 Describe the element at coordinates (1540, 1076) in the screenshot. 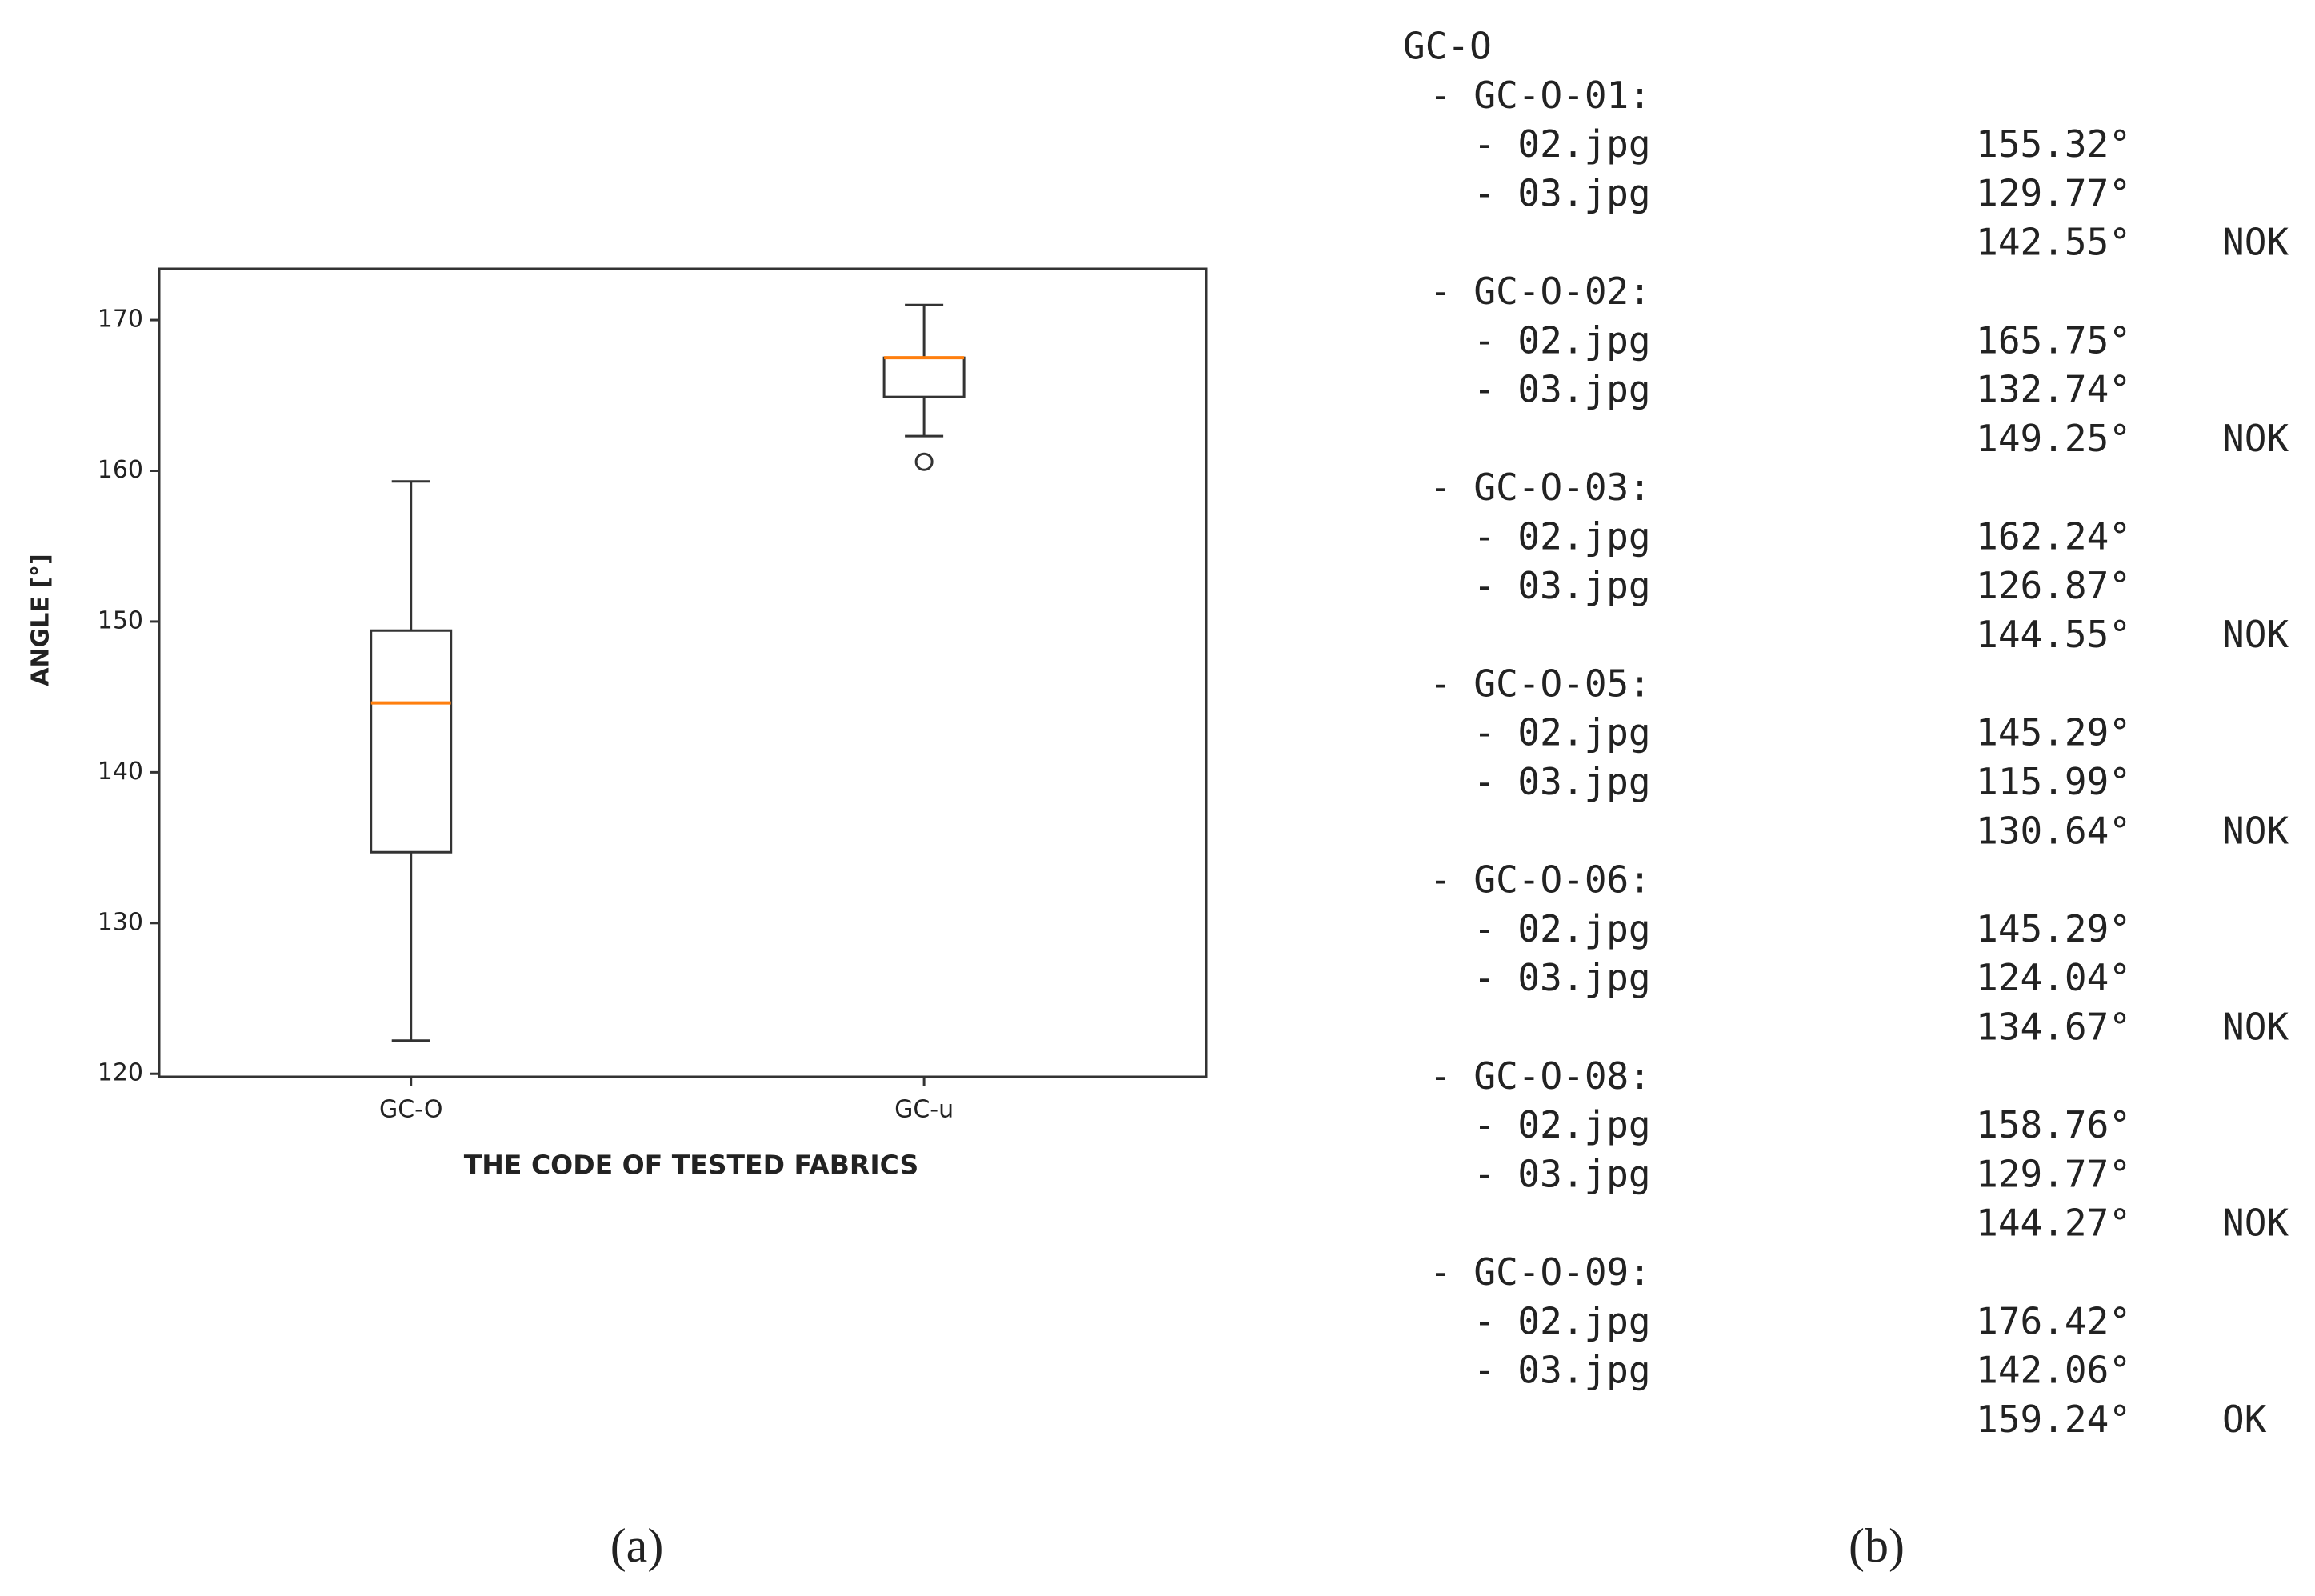

I see `group-name: - GC-O-08:` at that location.